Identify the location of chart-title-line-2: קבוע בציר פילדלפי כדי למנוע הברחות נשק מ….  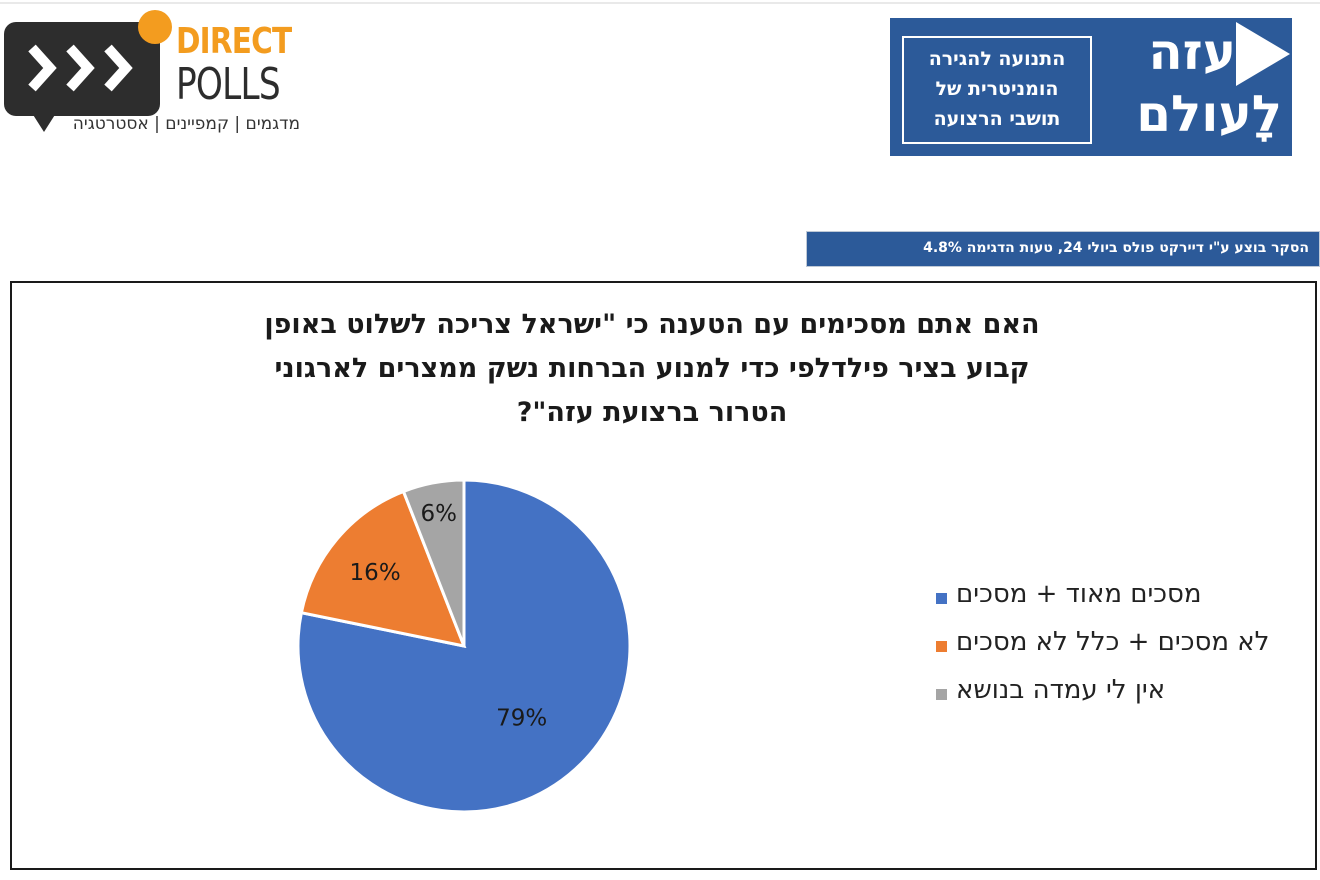
(652, 368).